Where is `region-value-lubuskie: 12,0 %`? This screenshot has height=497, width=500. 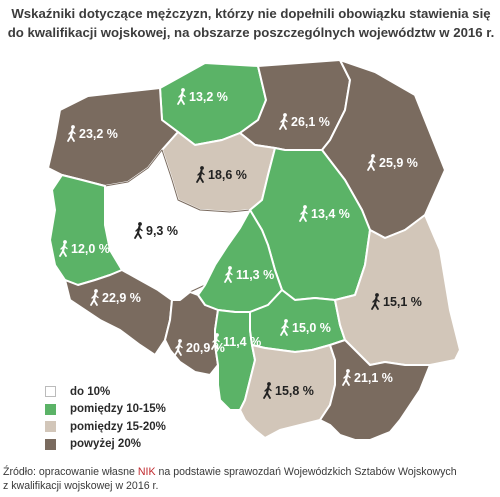
region-value-lubuskie: 12,0 % is located at coordinates (90, 249).